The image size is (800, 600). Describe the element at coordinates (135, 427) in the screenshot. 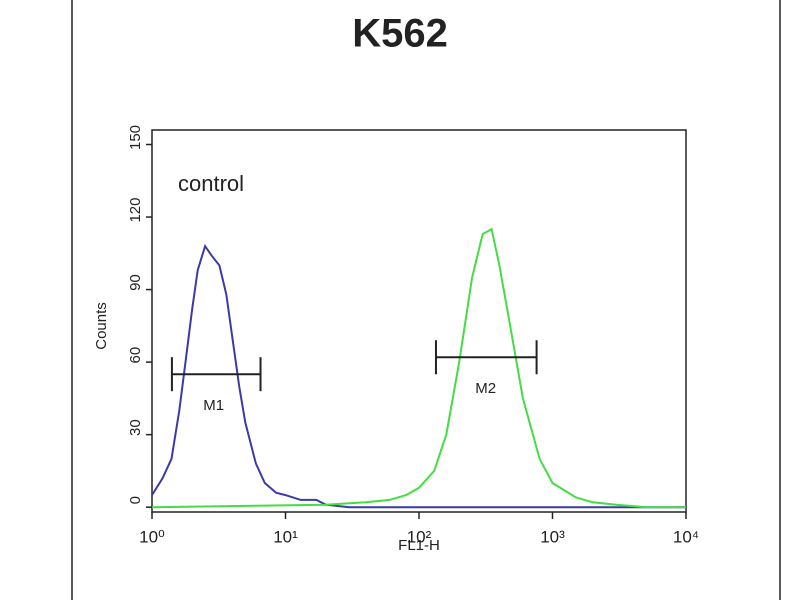

I see `y-tick-label: 30` at that location.